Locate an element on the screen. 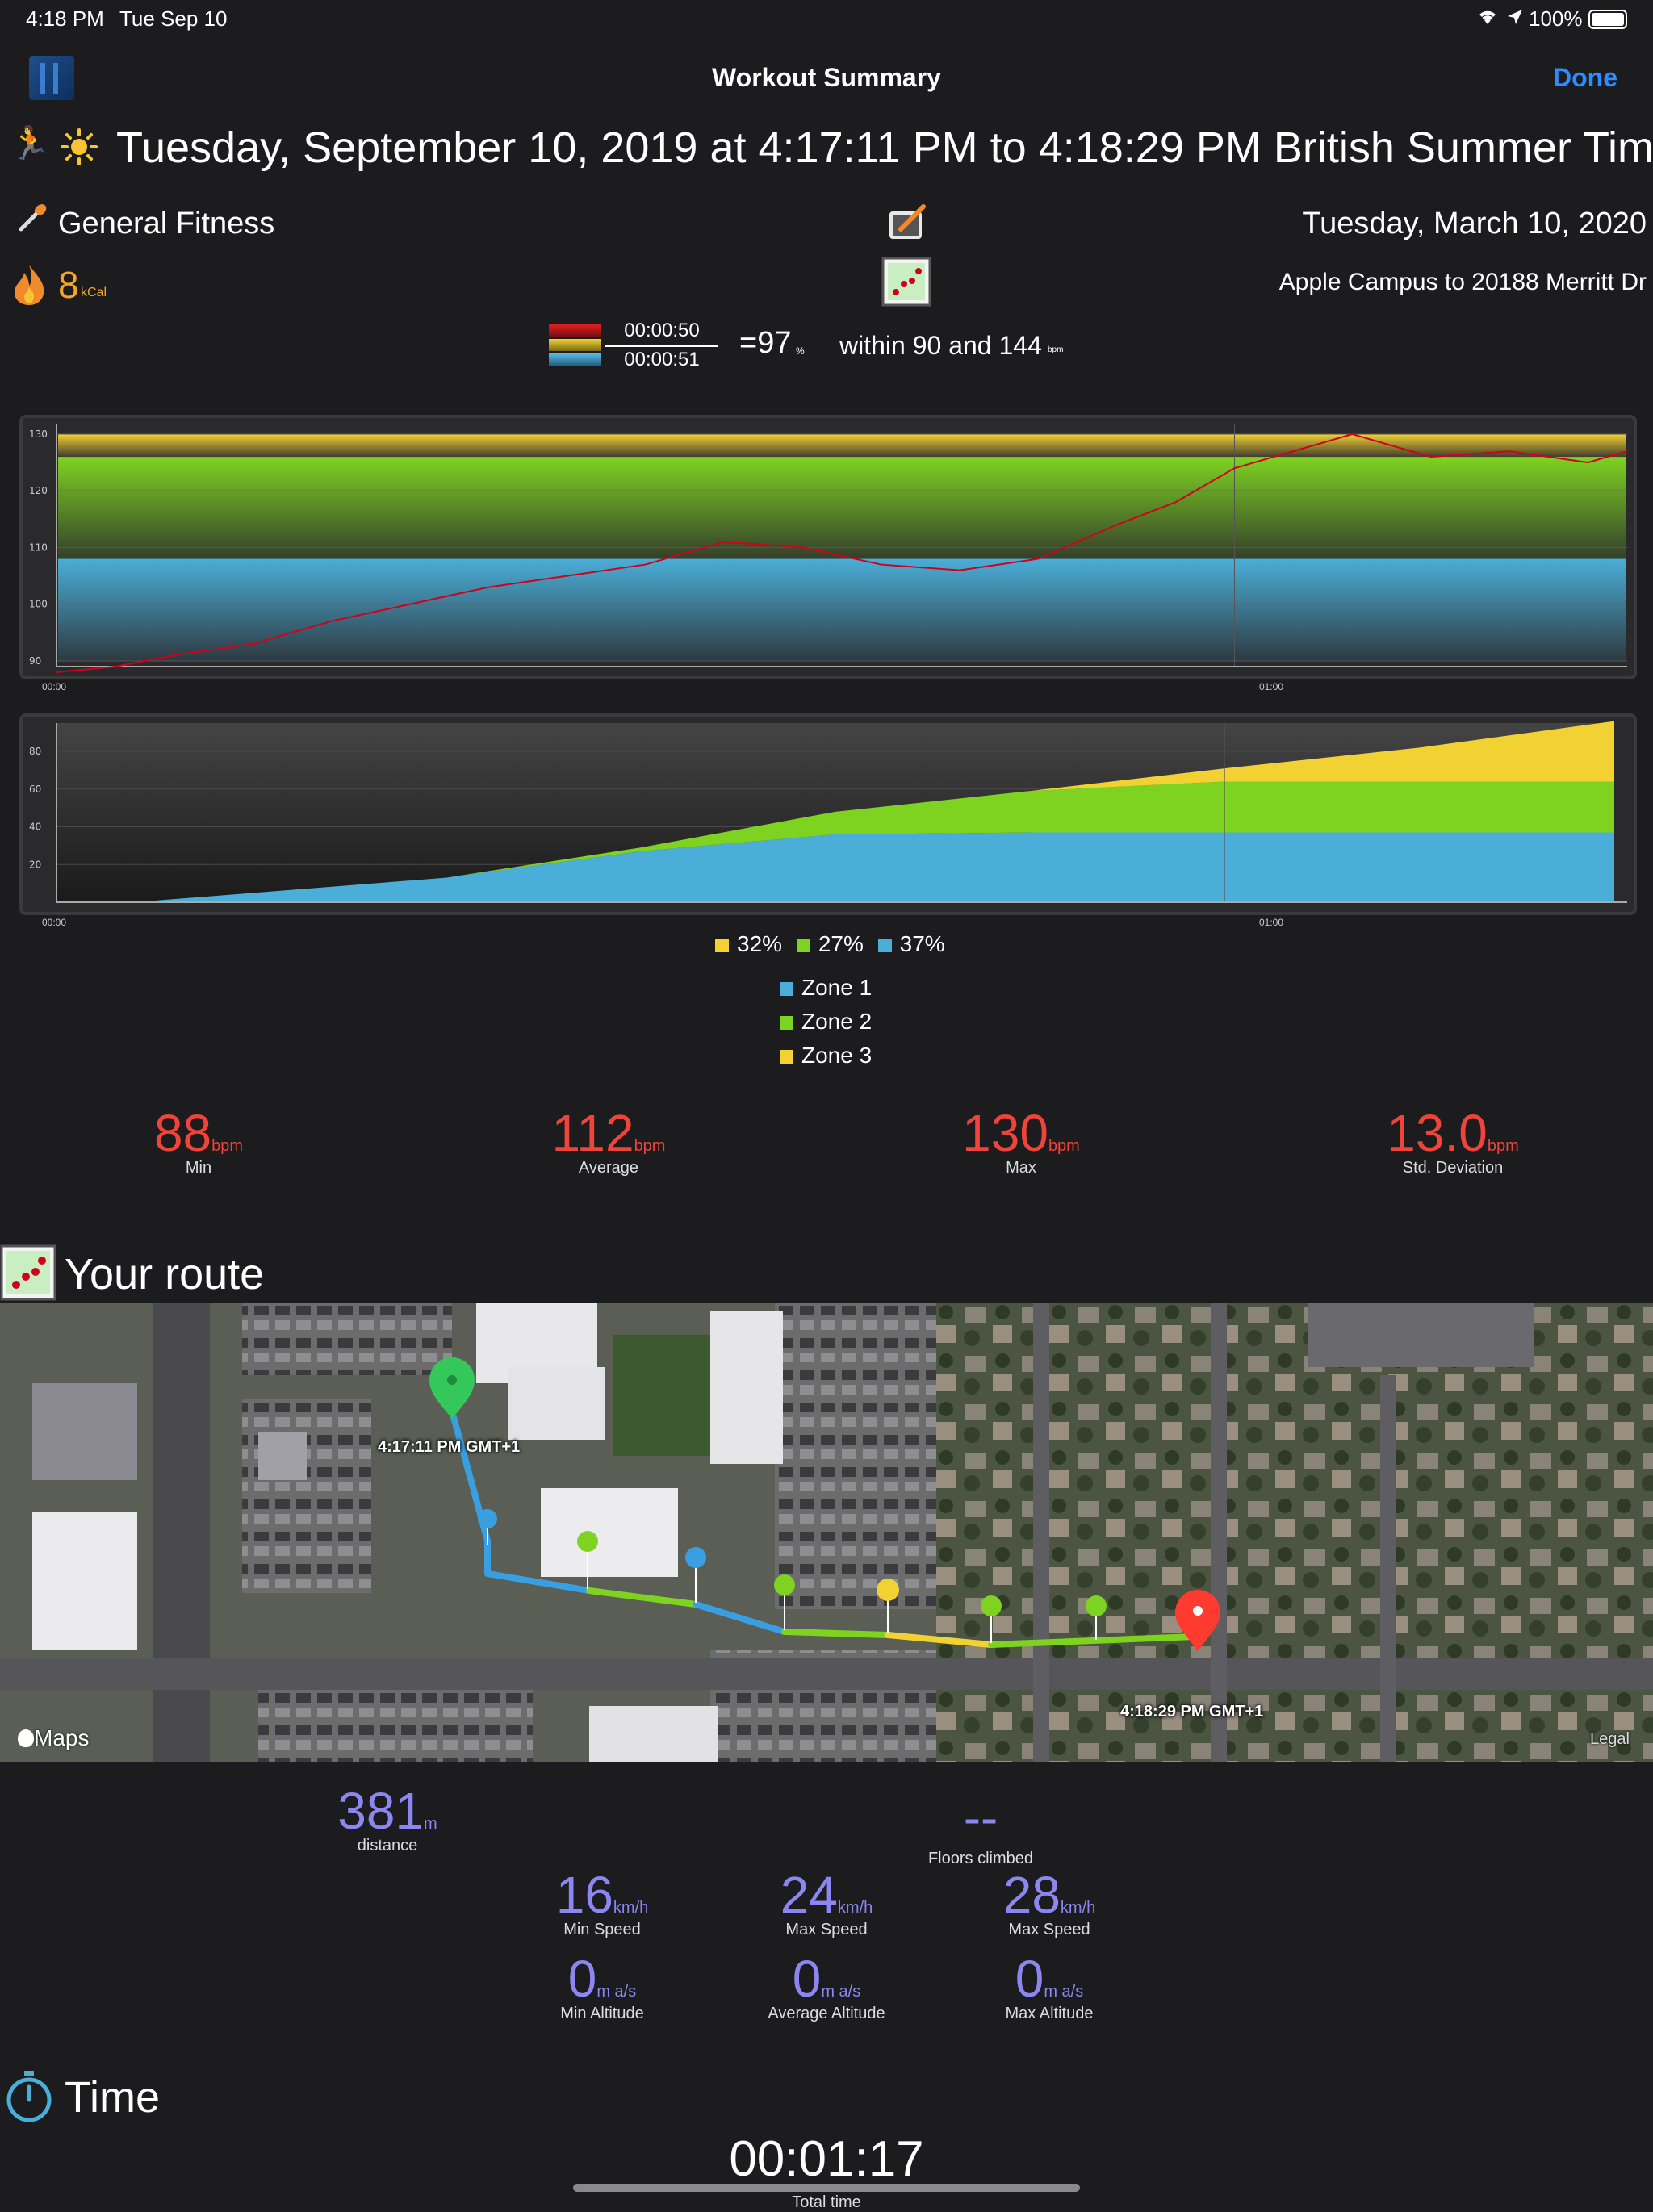  legend-zone3-swatch is located at coordinates (787, 1057).